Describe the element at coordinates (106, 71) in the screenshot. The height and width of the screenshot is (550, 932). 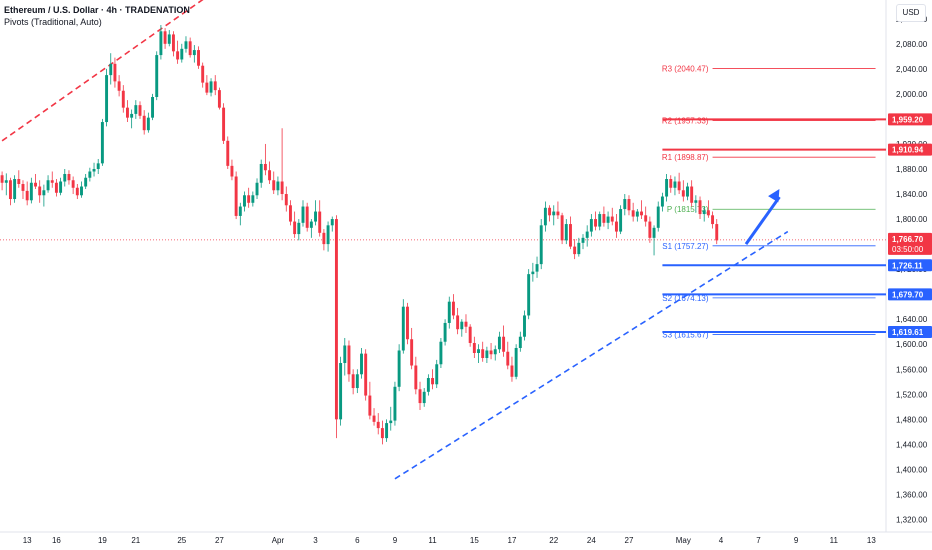
I see `trendline-descending-resistance` at that location.